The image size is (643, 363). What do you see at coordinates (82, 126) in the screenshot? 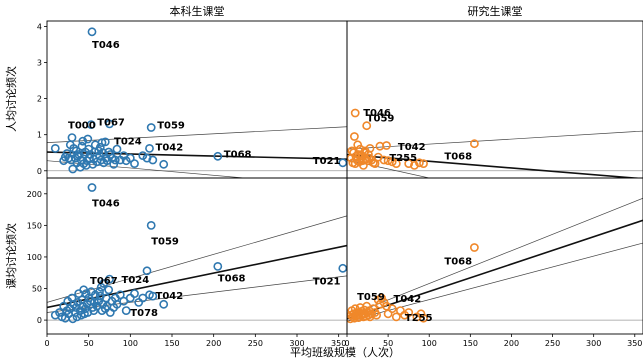
I see `point-label: T000` at bounding box center [82, 126].